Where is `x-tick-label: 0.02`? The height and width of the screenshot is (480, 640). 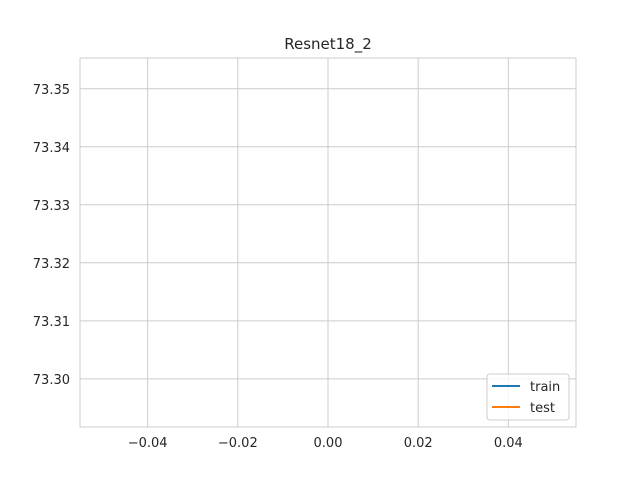
x-tick-label: 0.02 is located at coordinates (418, 443).